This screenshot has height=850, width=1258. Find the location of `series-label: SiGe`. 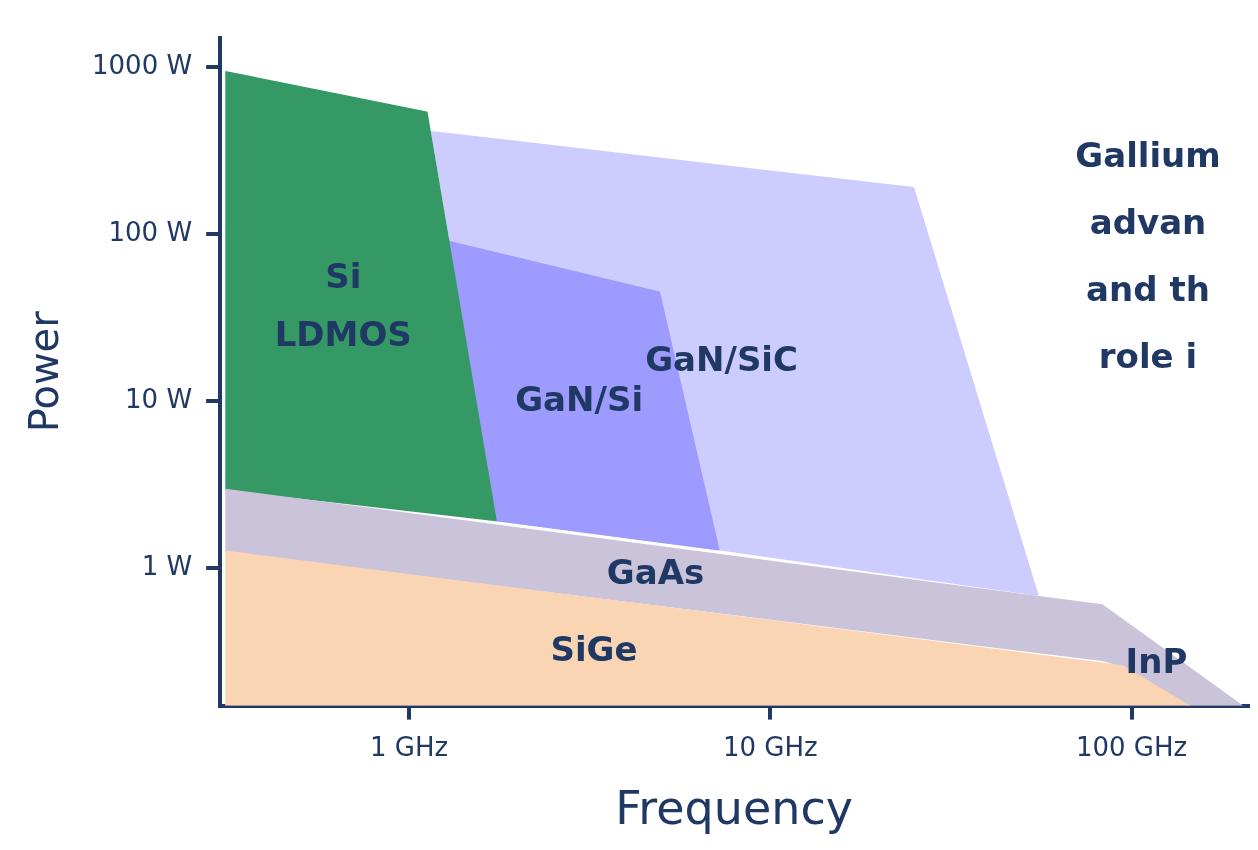

series-label: SiGe is located at coordinates (594, 648).